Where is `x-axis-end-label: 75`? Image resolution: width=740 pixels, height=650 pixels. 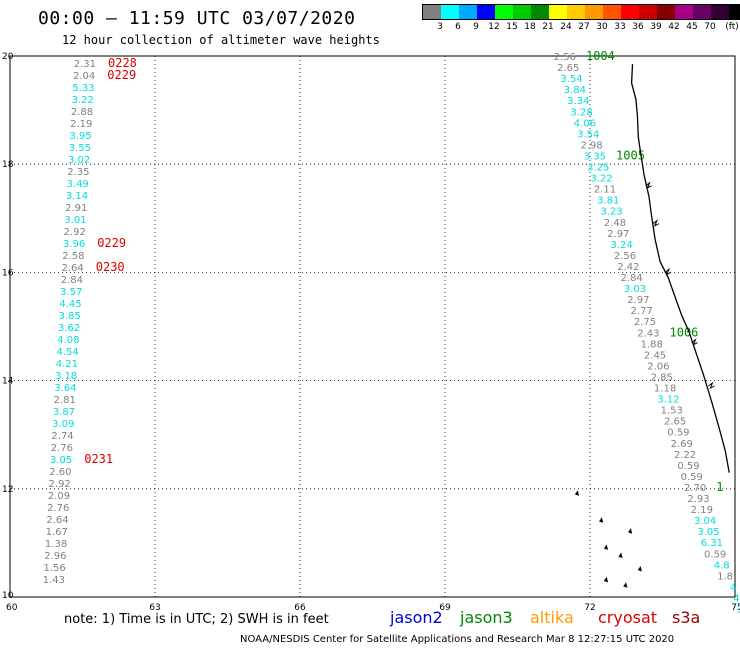 x-axis-end-label: 75 is located at coordinates (735, 608).